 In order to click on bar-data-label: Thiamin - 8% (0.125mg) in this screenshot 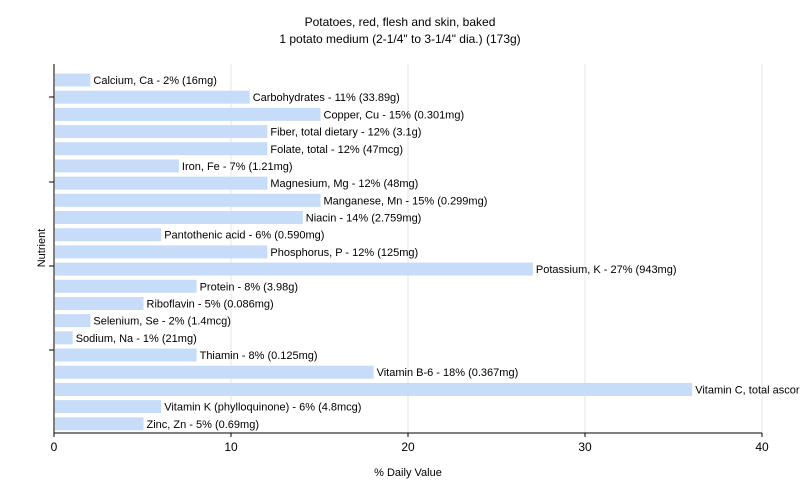, I will do `click(259, 356)`.